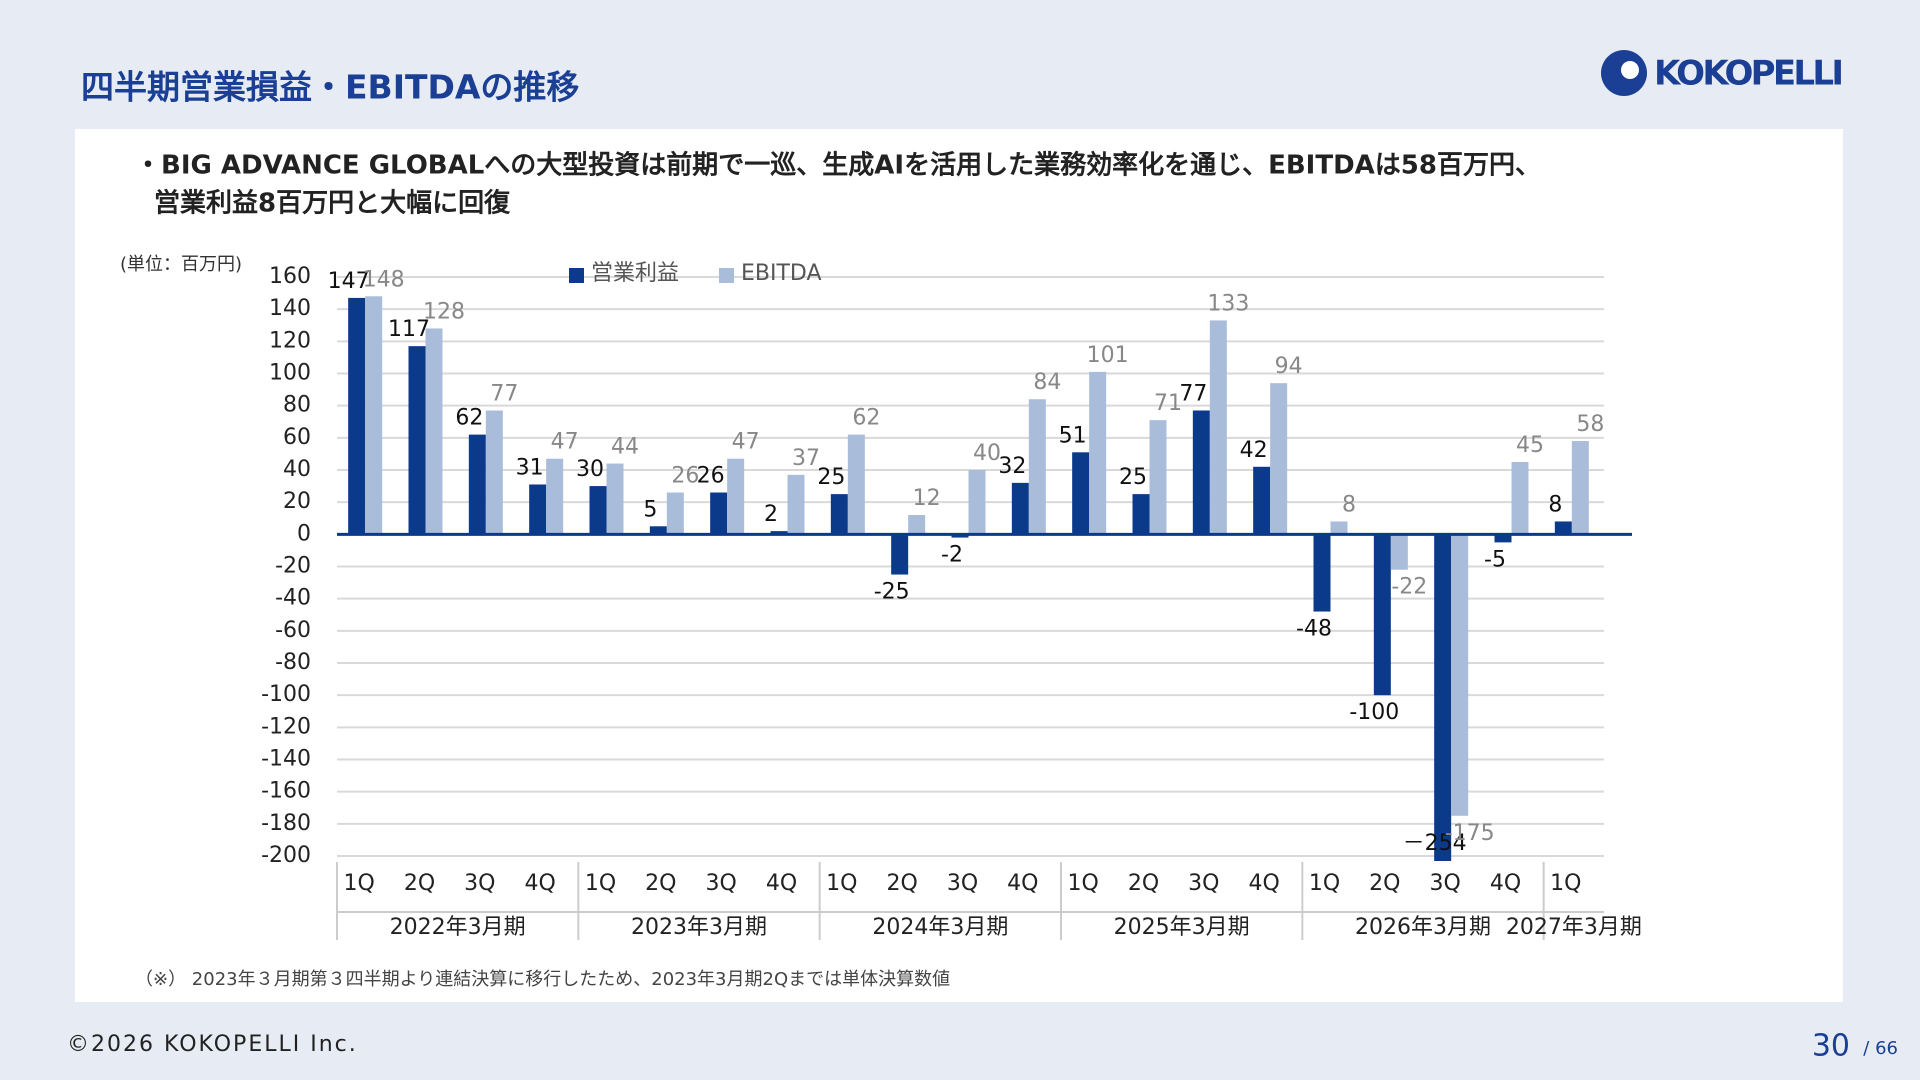  What do you see at coordinates (530, 467) in the screenshot?
I see `data-label: 31` at bounding box center [530, 467].